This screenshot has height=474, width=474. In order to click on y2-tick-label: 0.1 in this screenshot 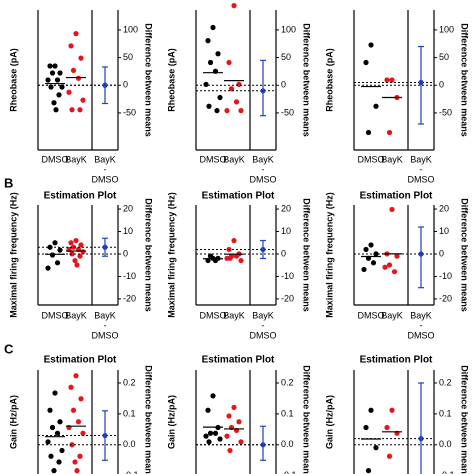, I will do `click(287, 413)`.